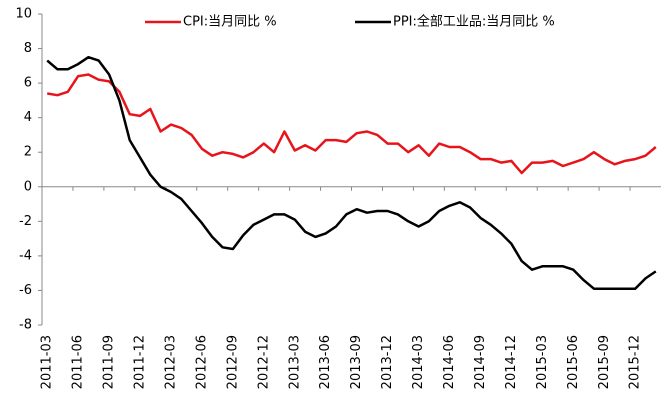 This screenshot has height=401, width=661. I want to click on x-tick-label: 2013-12, so click(387, 362).